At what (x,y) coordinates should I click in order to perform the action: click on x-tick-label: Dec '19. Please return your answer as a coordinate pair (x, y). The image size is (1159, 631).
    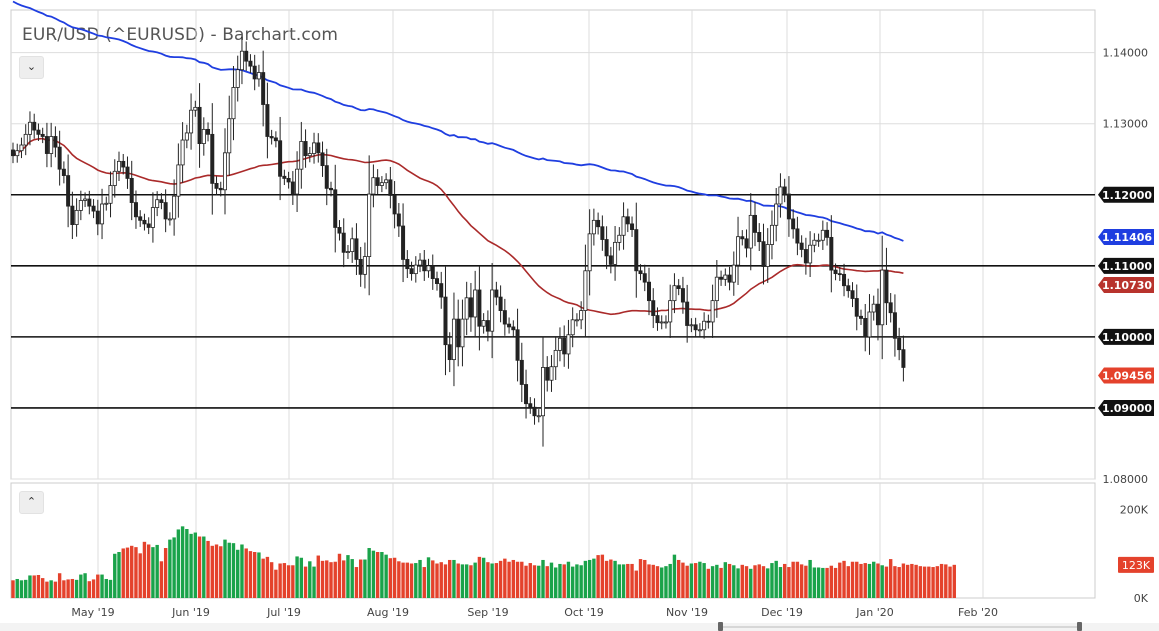
    Looking at the image, I should click on (782, 612).